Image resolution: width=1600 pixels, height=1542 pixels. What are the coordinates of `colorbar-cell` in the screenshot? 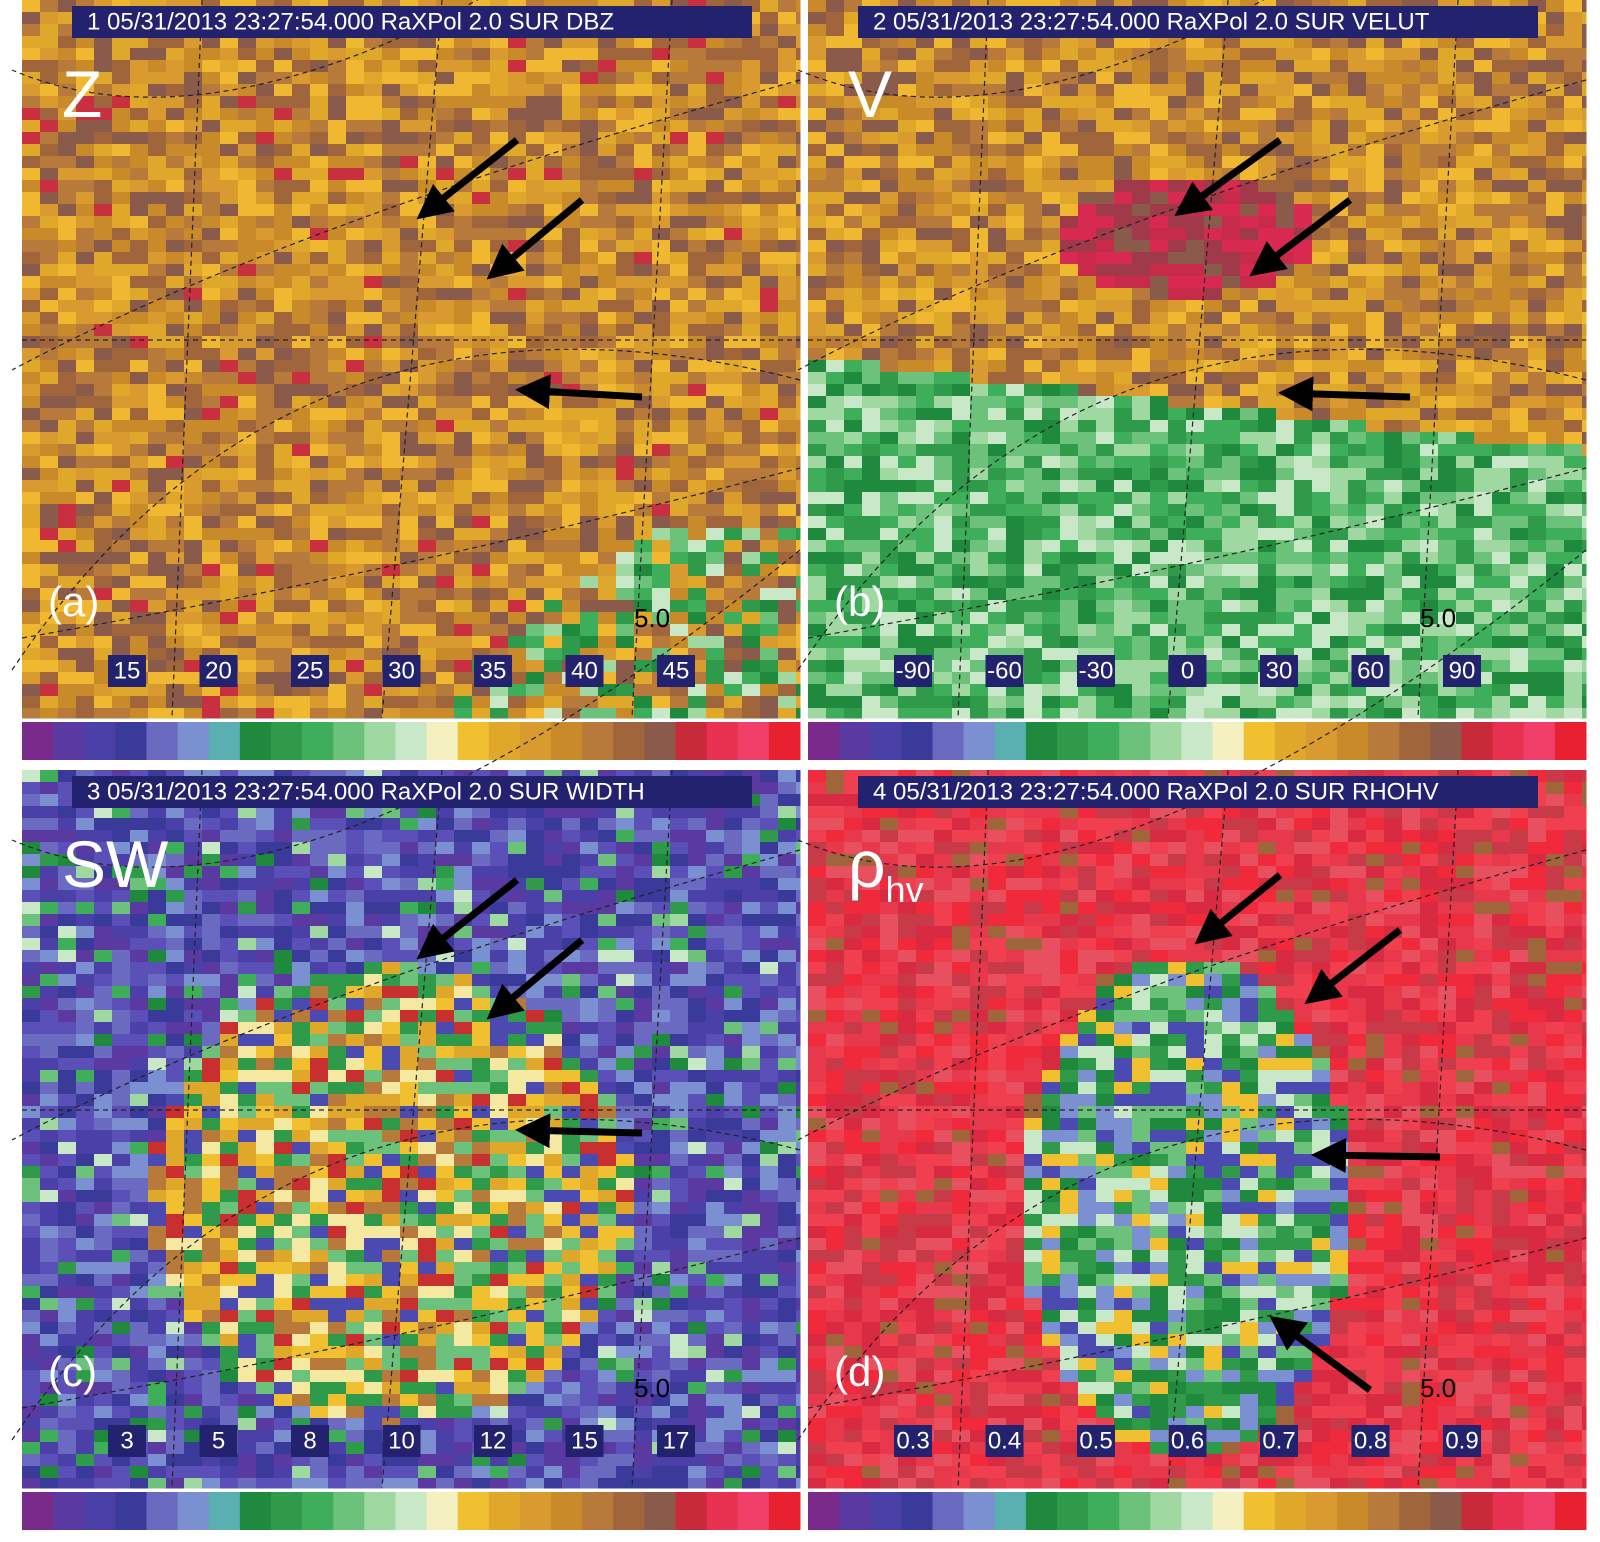 It's located at (473, 741).